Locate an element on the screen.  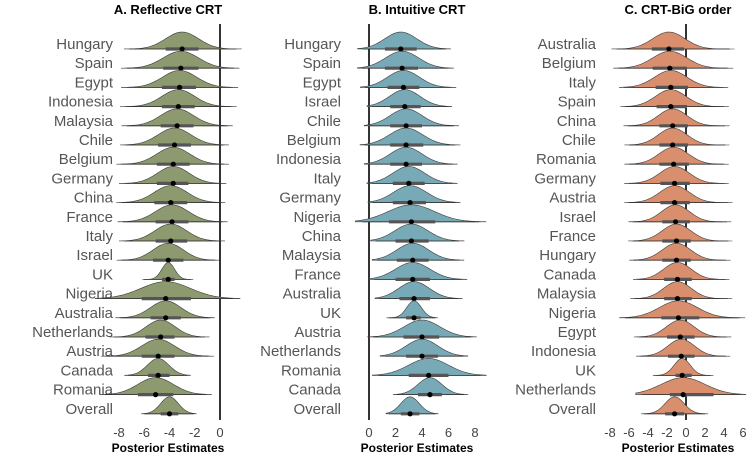
x-tick-label: -8 is located at coordinates (610, 432).